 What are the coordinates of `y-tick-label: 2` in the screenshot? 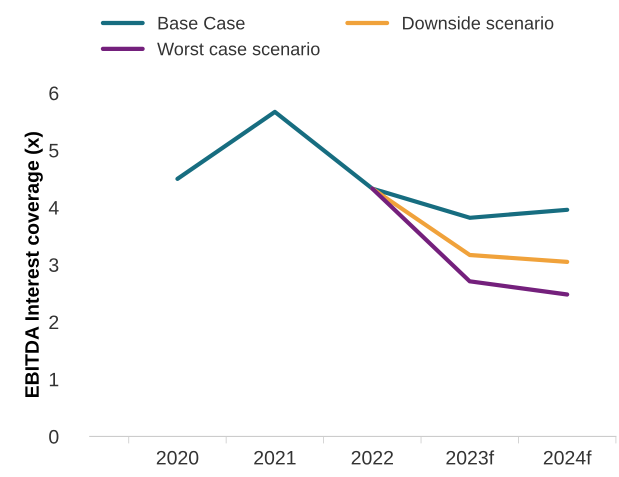 It's located at (53, 322).